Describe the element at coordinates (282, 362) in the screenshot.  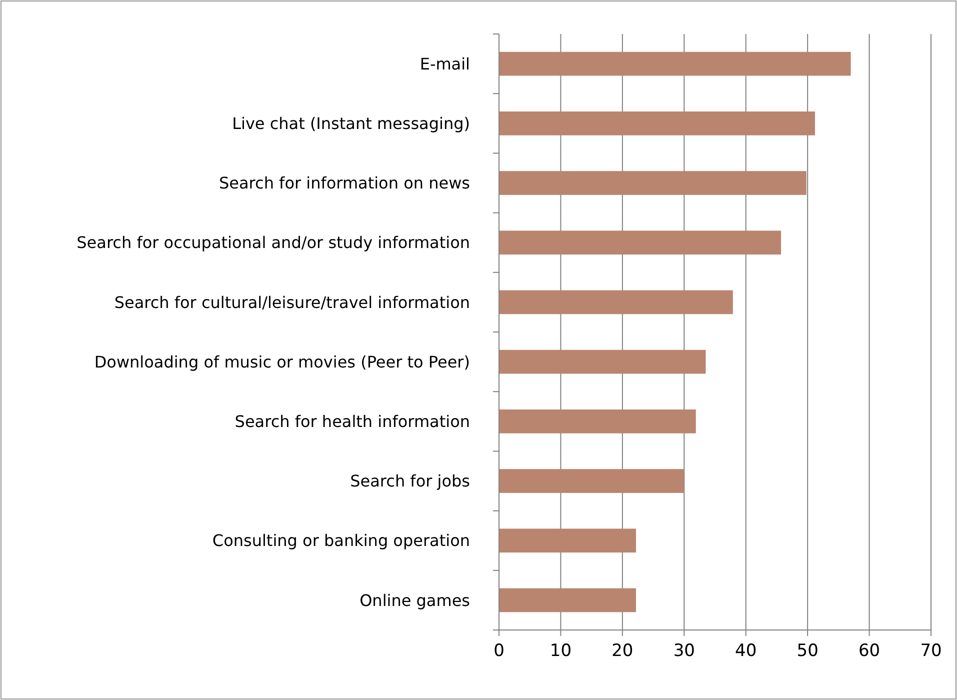
I see `y-tick-label: Downloading of music or movies (Peer to Peer)` at that location.